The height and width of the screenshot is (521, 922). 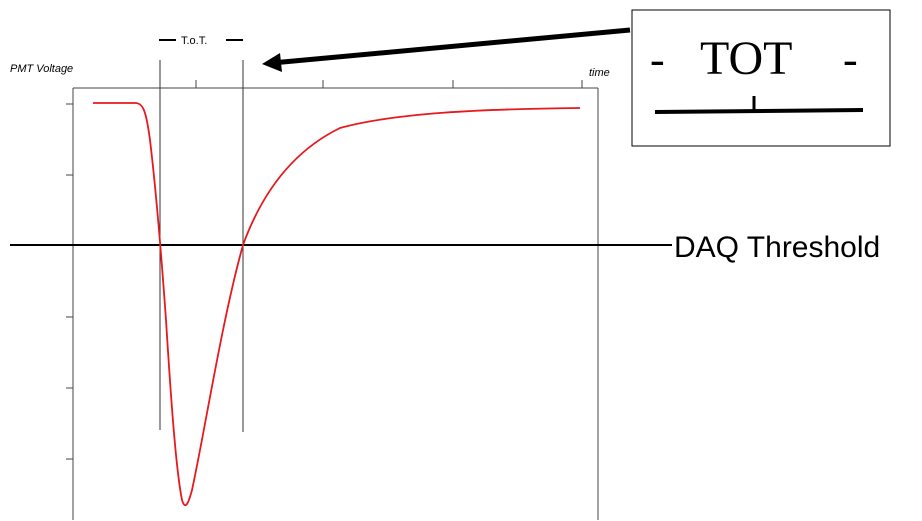 What do you see at coordinates (657, 59) in the screenshot?
I see `callout-dash-left: -` at bounding box center [657, 59].